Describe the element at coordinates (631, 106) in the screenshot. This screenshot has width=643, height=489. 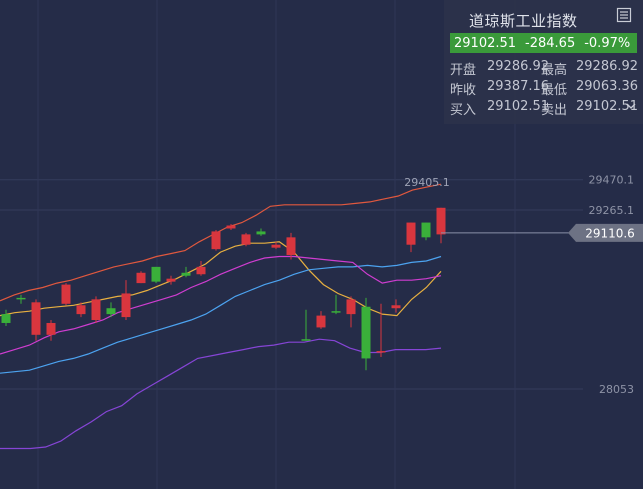
I see `chevron-down-icon` at that location.